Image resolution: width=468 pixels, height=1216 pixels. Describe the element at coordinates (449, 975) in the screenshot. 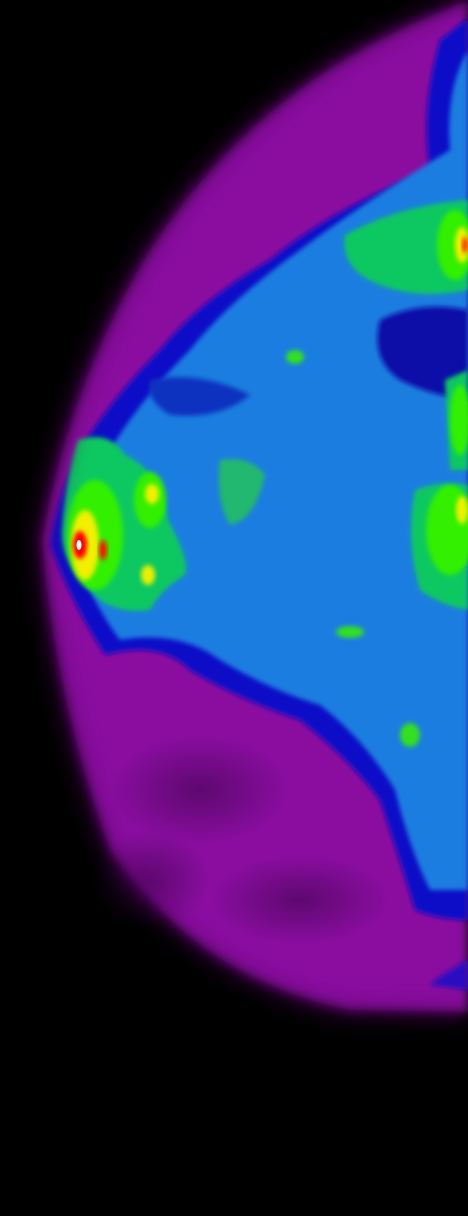

I see `density-low-region` at that location.